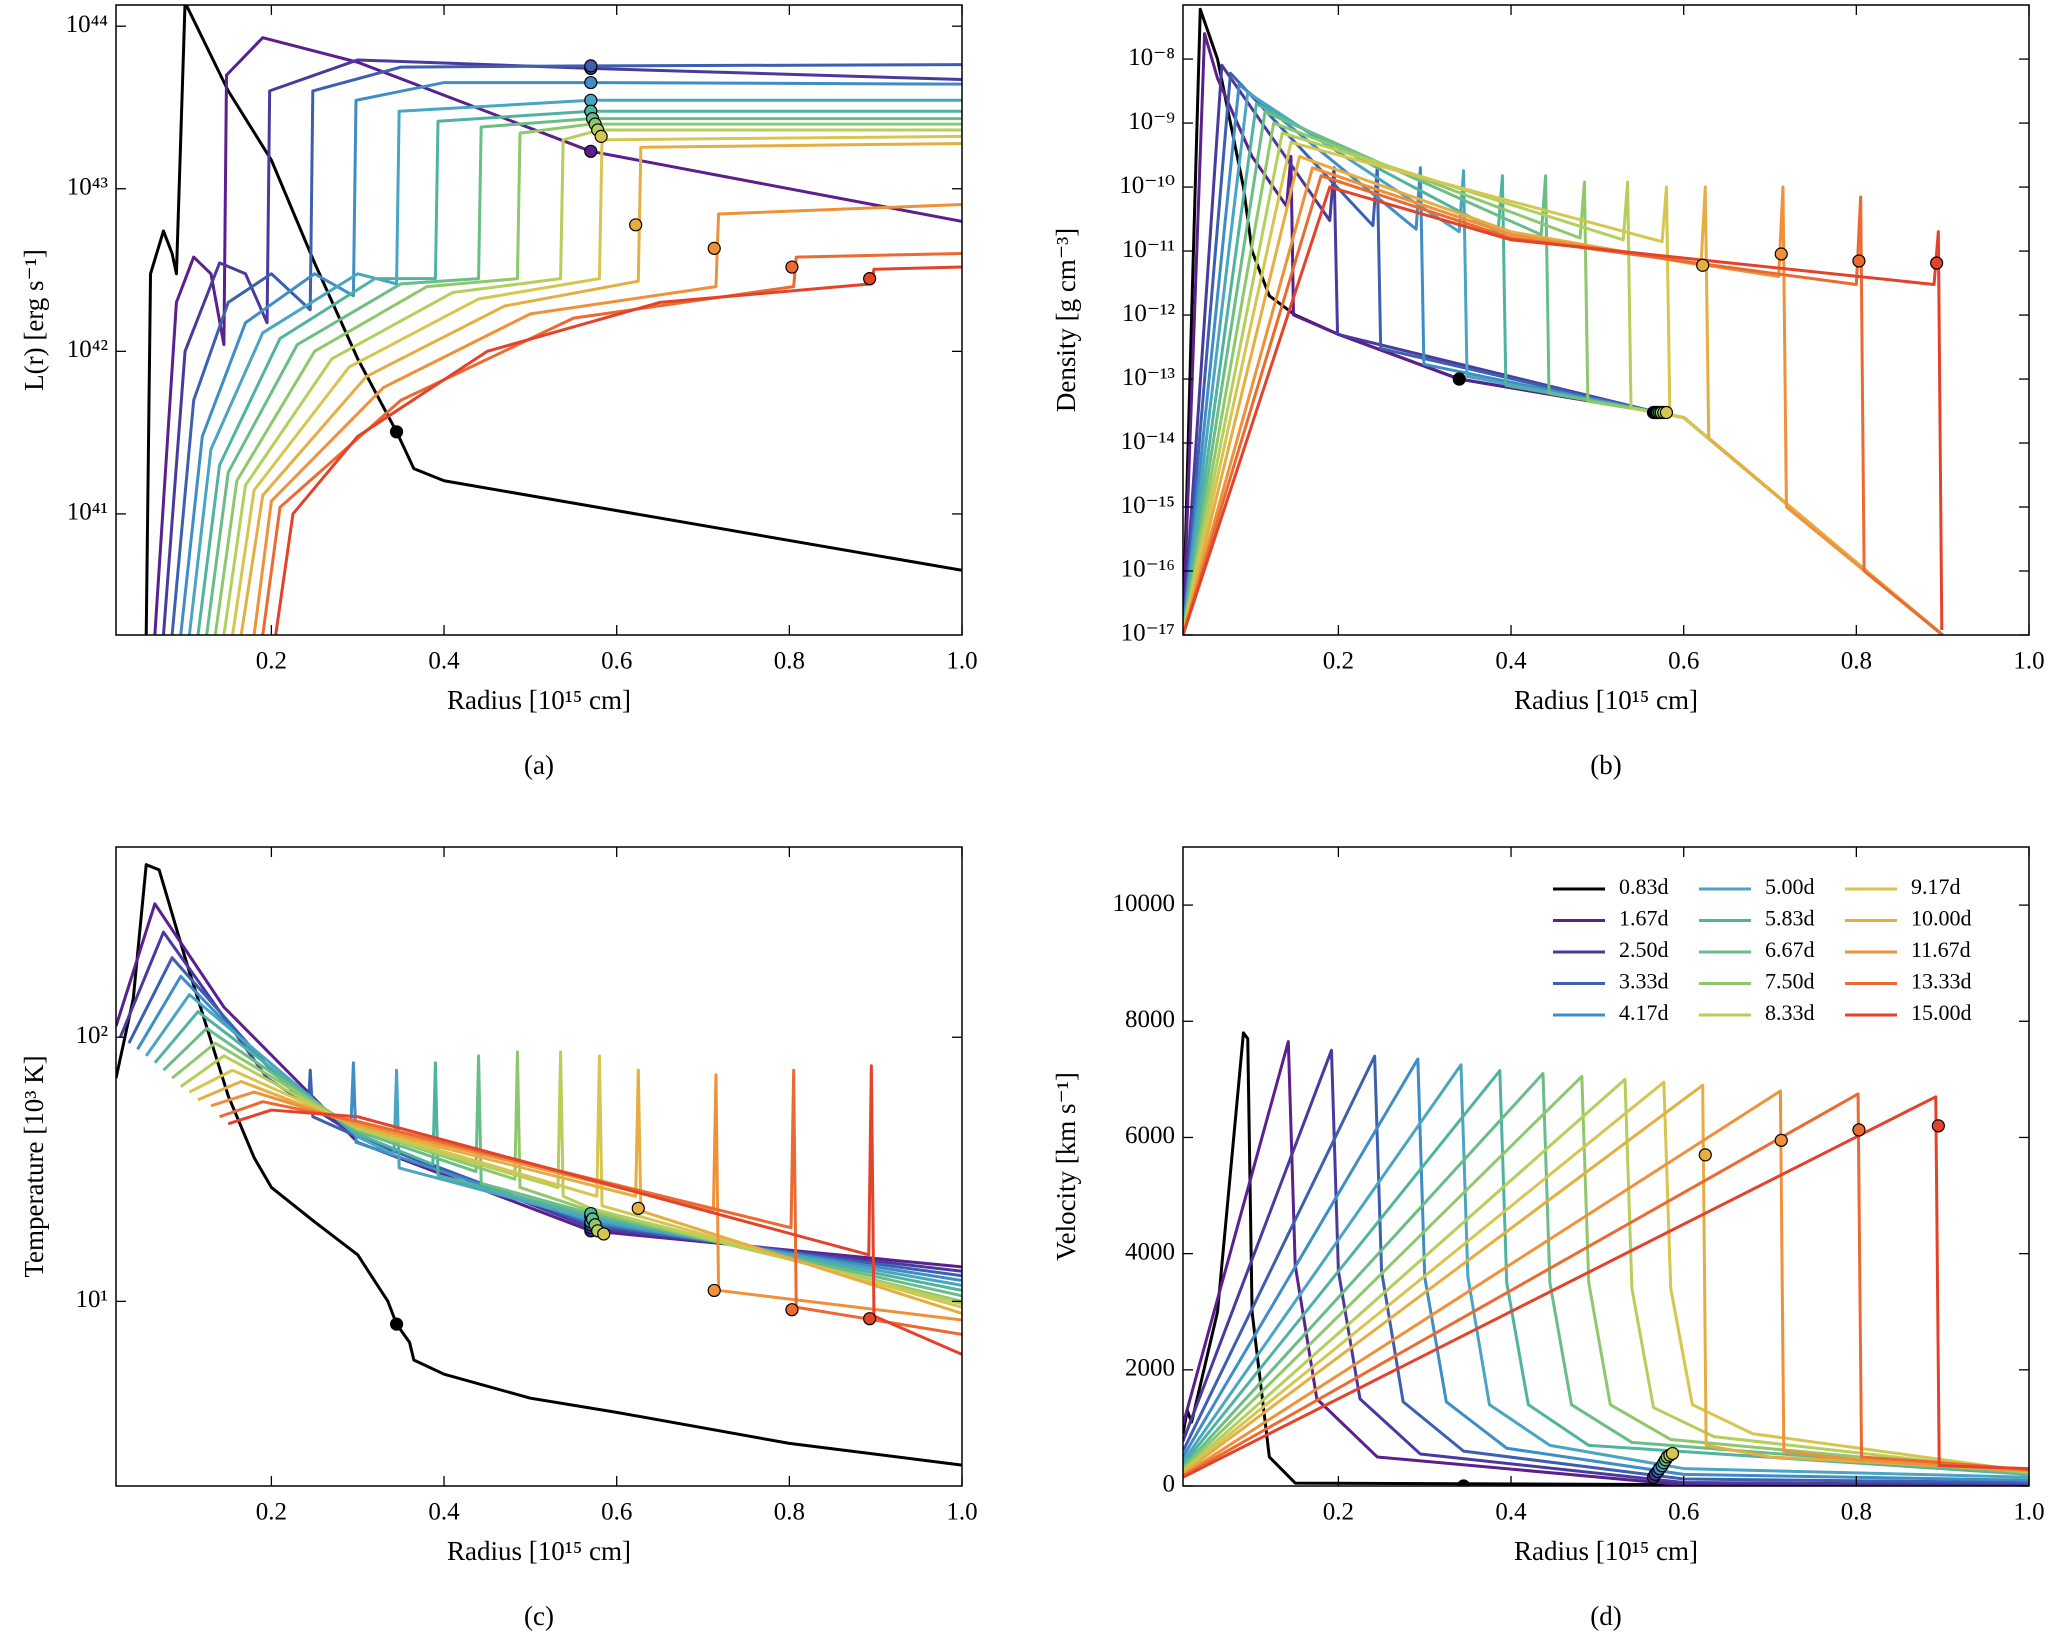  I want to click on plot-lines, so click(1606, 1258).